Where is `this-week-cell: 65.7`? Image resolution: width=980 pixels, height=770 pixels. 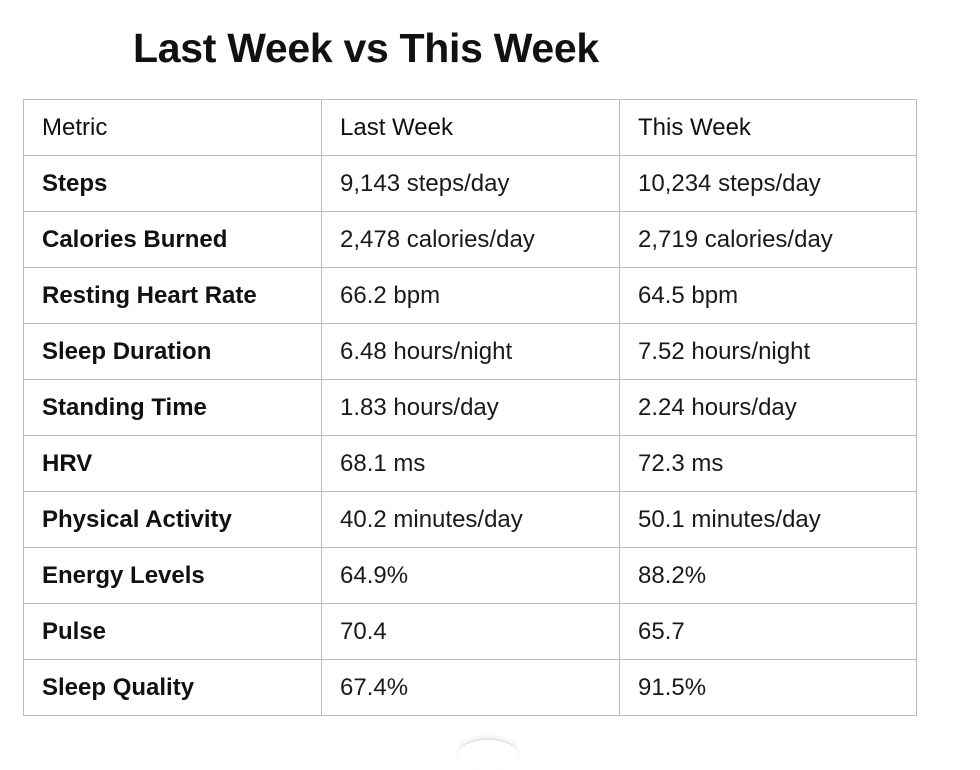
this-week-cell: 65.7 is located at coordinates (768, 631).